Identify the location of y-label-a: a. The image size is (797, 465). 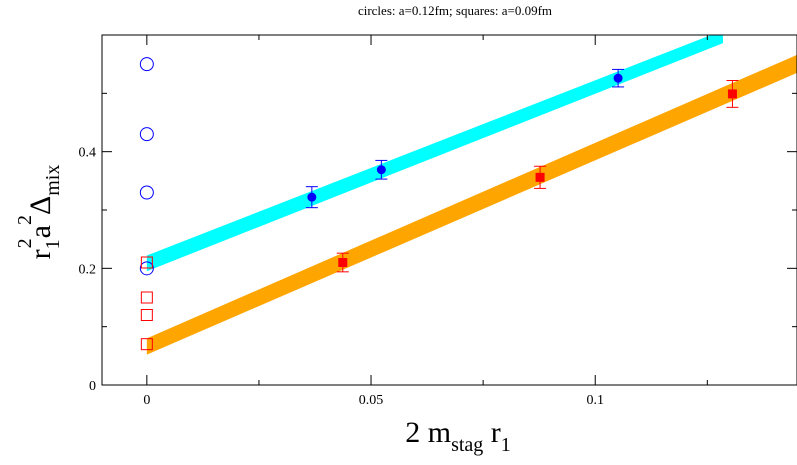
(40, 231).